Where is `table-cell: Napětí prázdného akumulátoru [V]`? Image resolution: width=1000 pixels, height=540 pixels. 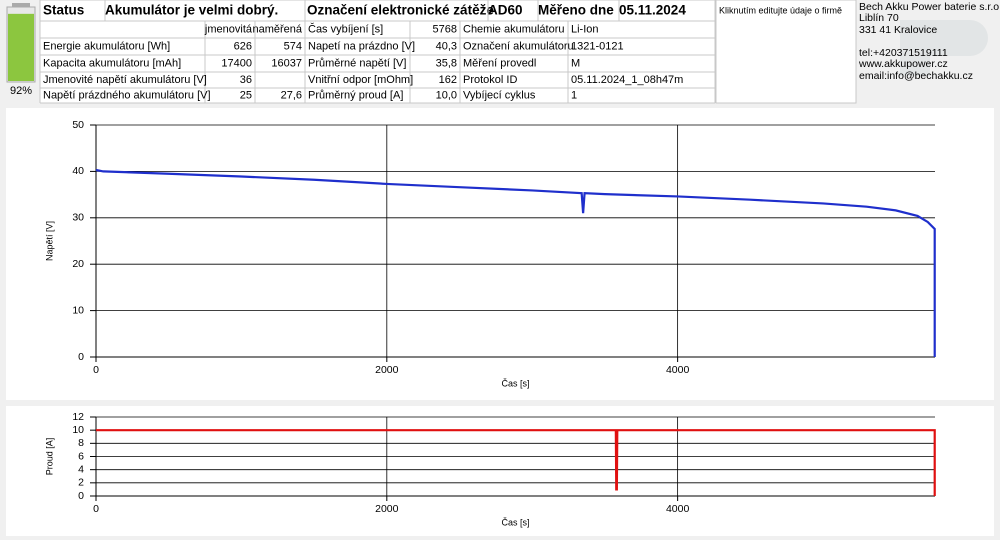
table-cell: Napětí prázdného akumulátoru [V] is located at coordinates (127, 95).